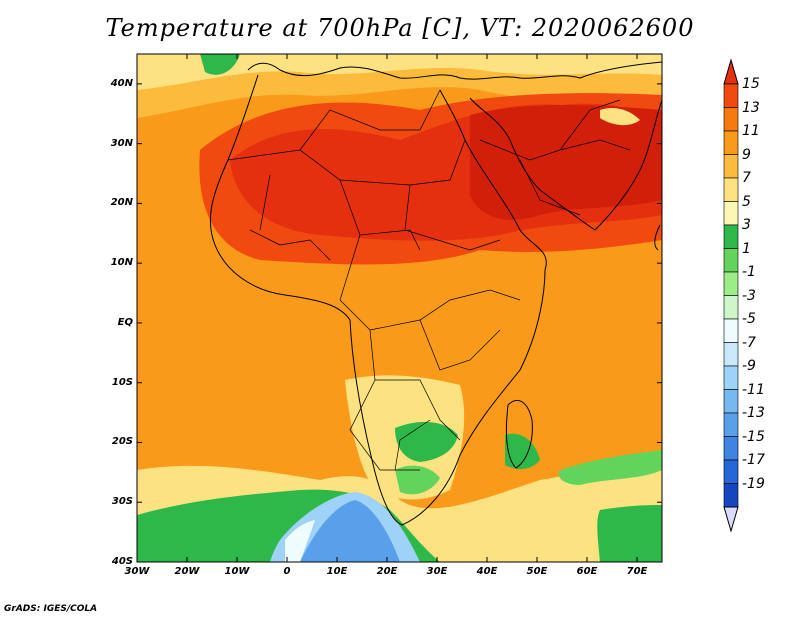 This screenshot has height=618, width=800. I want to click on x-tick-label: 60E, so click(587, 571).